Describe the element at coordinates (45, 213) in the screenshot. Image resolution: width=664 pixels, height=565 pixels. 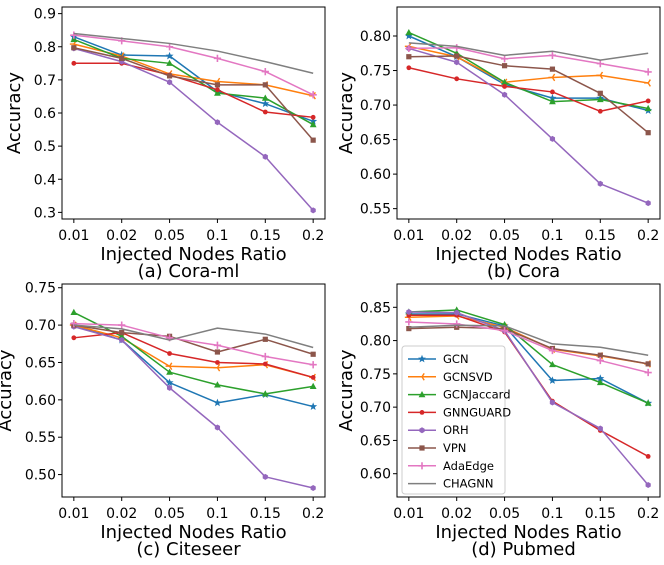
I see `y-tick-label: 0.3` at that location.